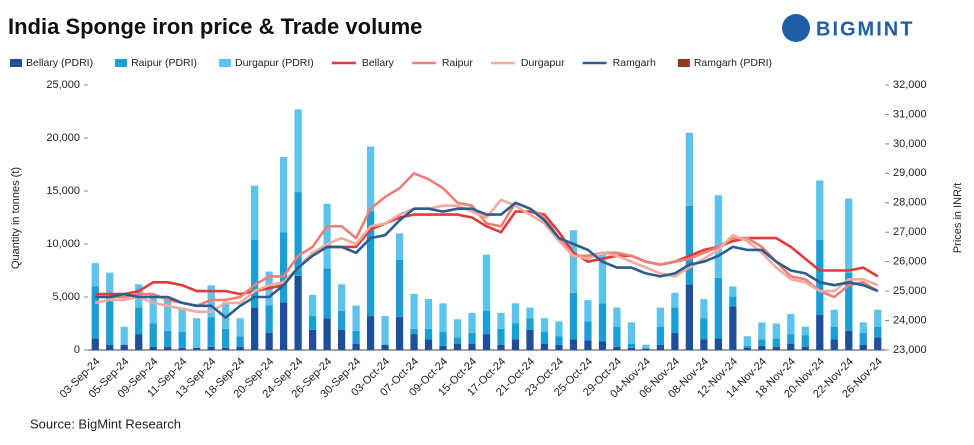 Image resolution: width=974 pixels, height=445 pixels. Describe the element at coordinates (796, 28) in the screenshot. I see `logo-icon` at that location.